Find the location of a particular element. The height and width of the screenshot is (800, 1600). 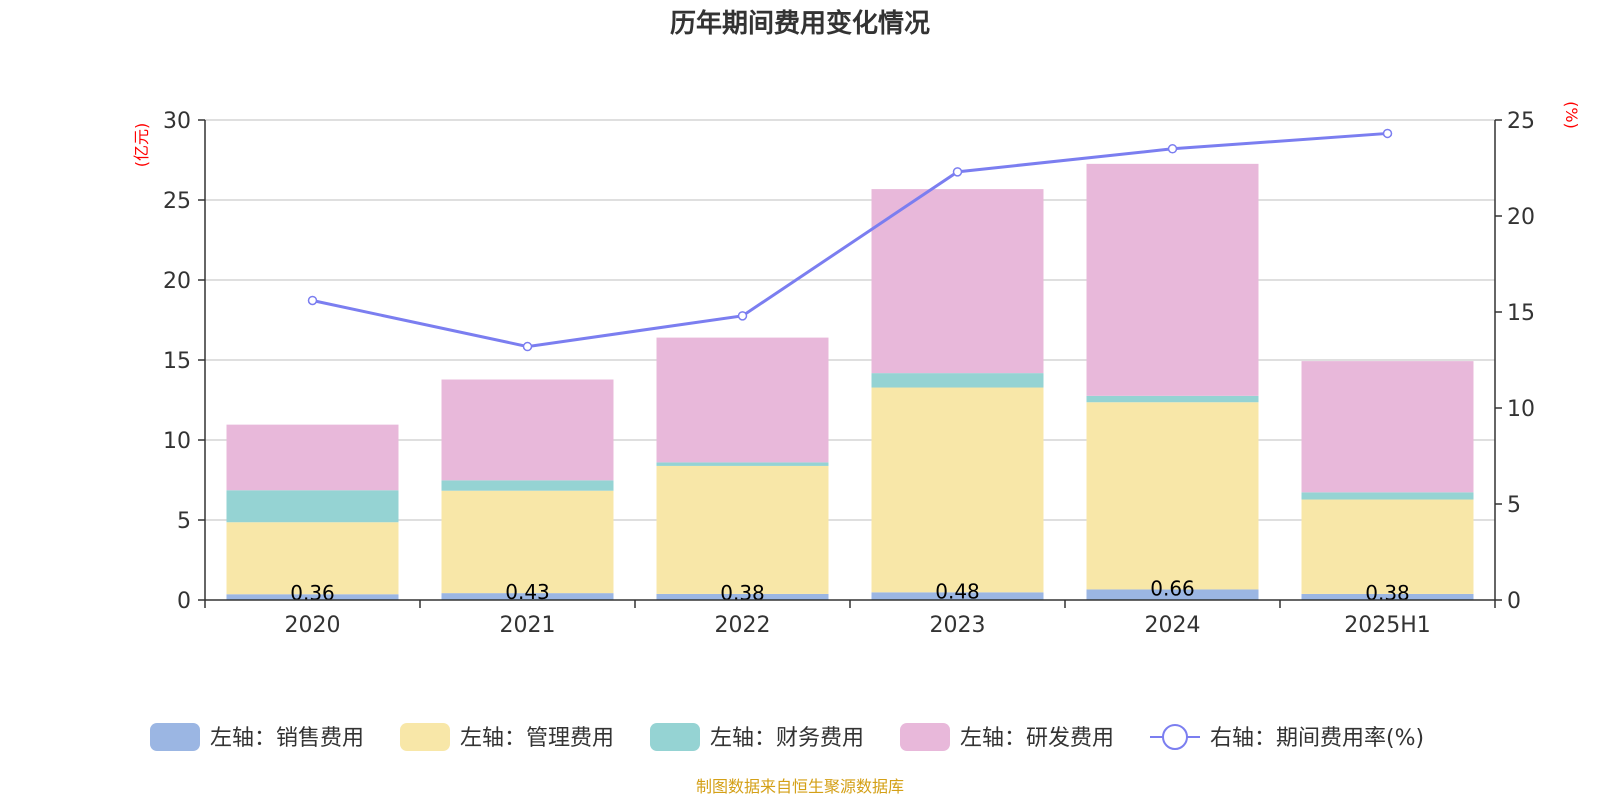

x-tick-label: 2022 is located at coordinates (743, 625).